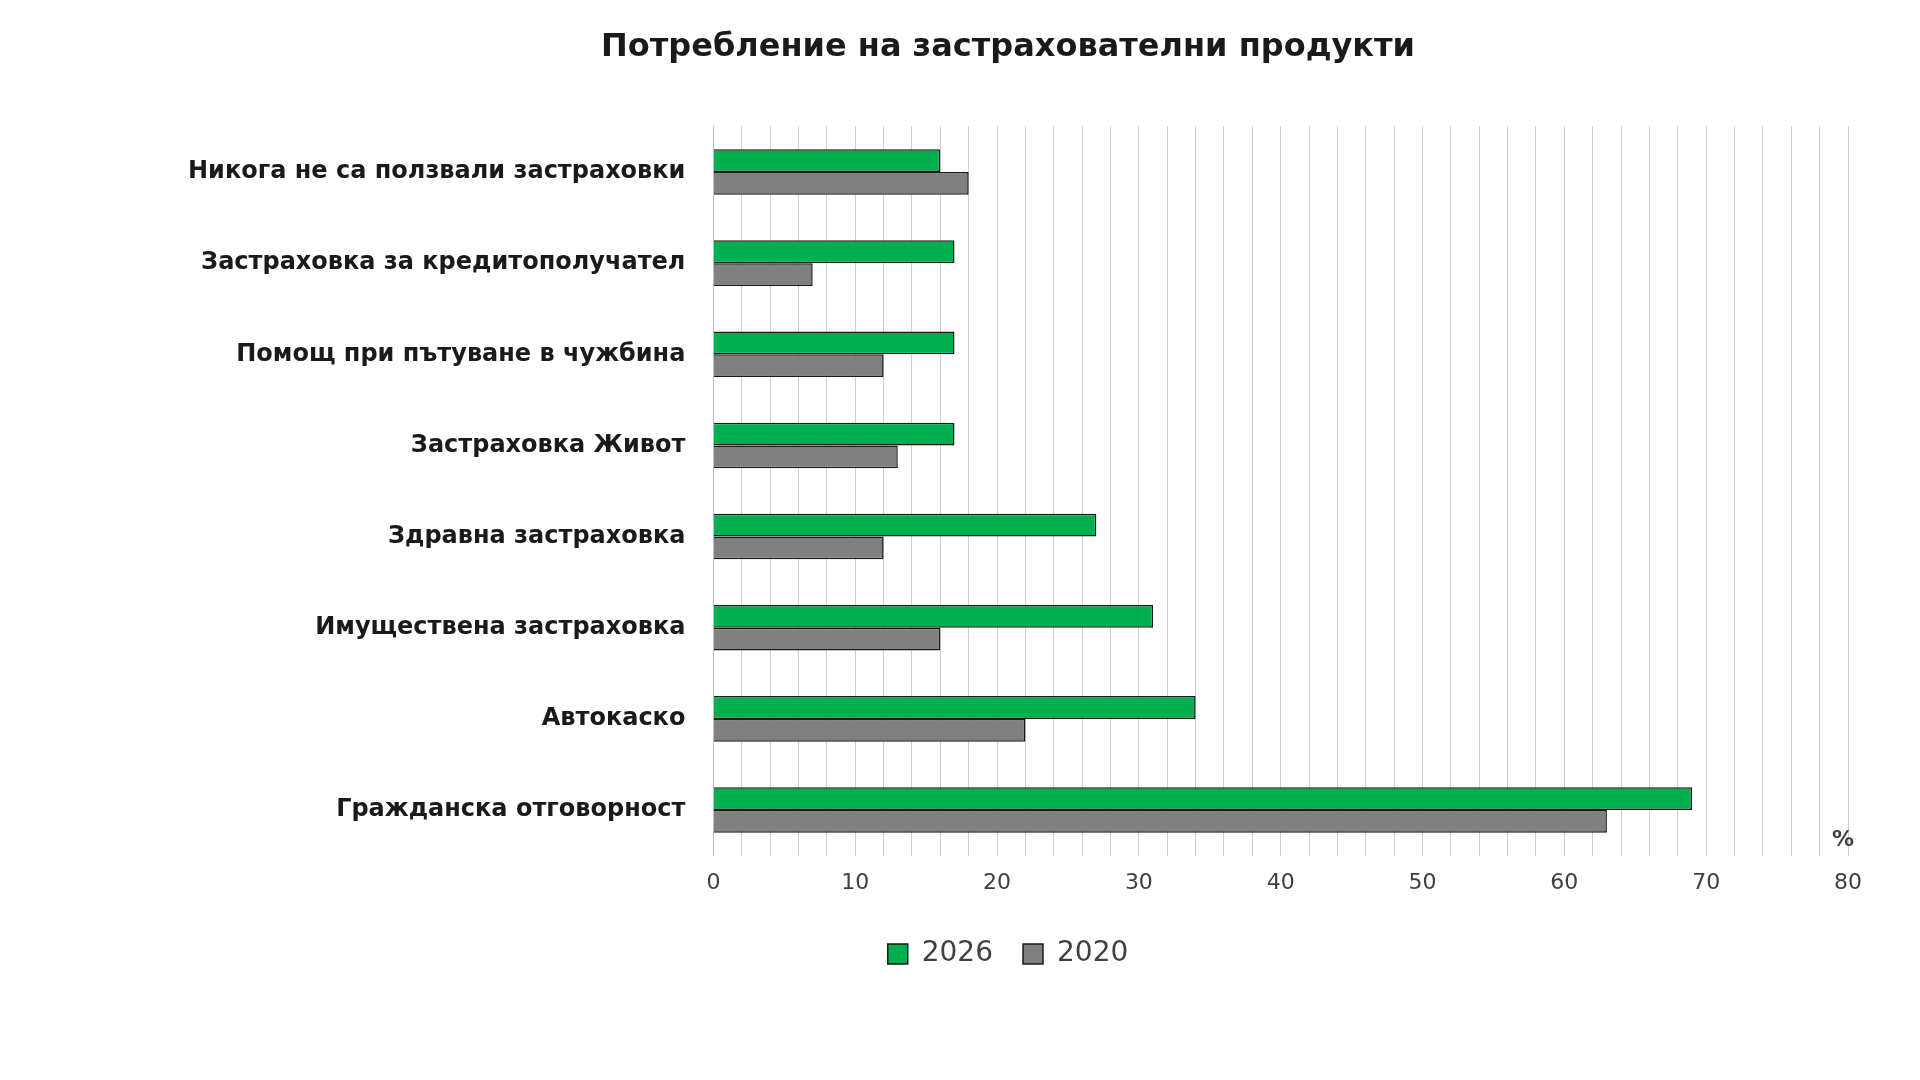 Image resolution: width=1920 pixels, height=1080 pixels. Describe the element at coordinates (1564, 881) in the screenshot. I see `x-tick-label: 60` at that location.